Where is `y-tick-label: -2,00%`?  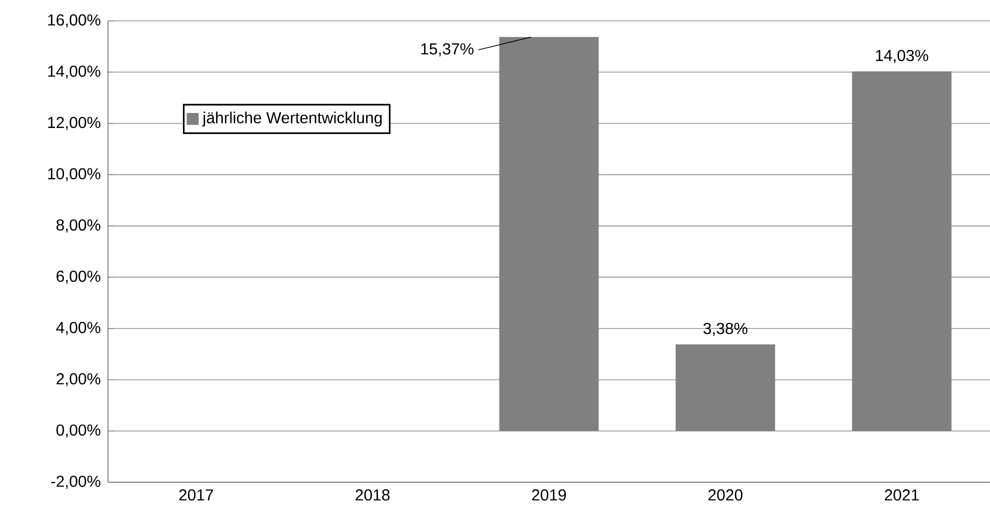
y-tick-label: -2,00% is located at coordinates (75, 482).